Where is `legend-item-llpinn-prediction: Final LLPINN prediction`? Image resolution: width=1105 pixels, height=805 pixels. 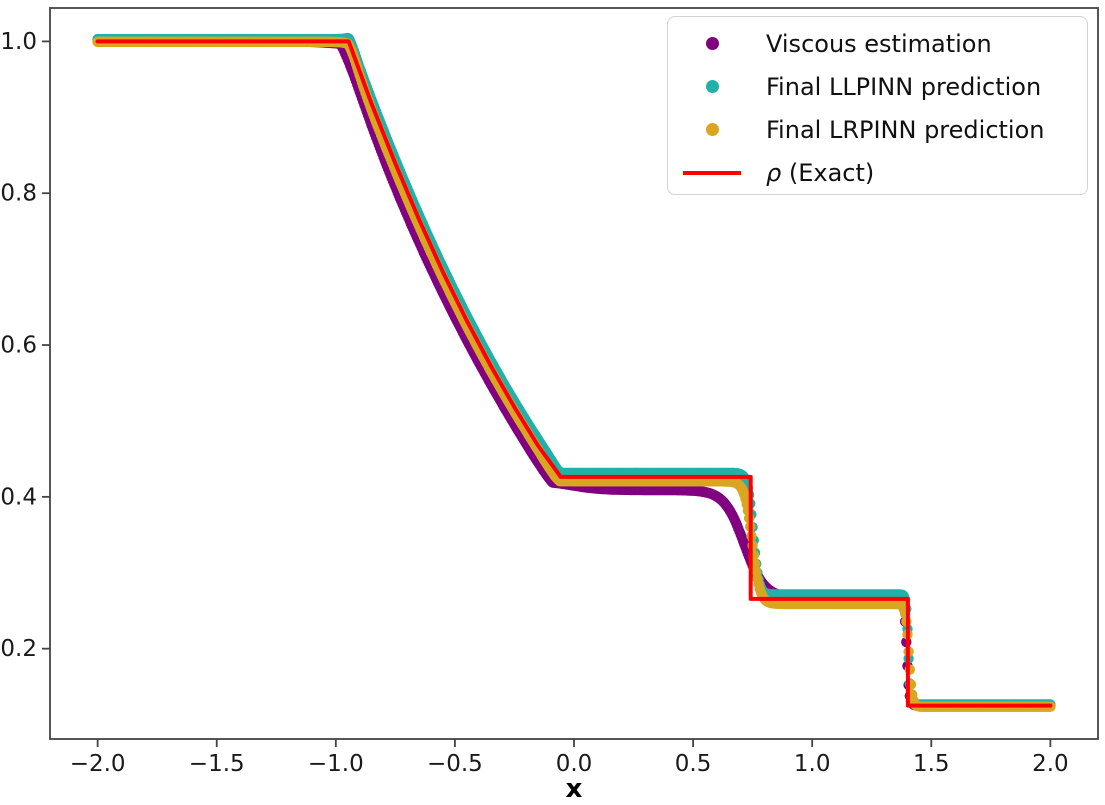
legend-item-llpinn-prediction: Final LLPINN prediction is located at coordinates (883, 87).